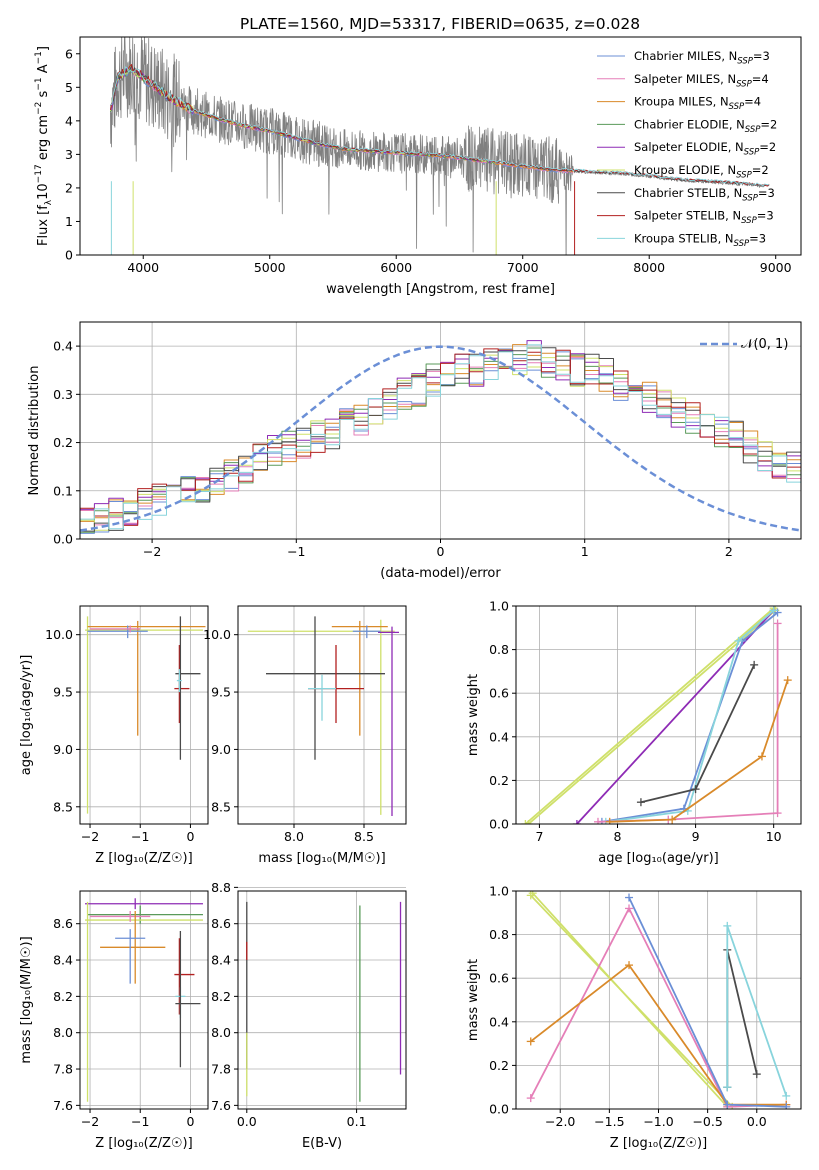 Image resolution: width=819 pixels, height=1170 pixels. What do you see at coordinates (69, 154) in the screenshot?
I see `y-tick-label: 3` at bounding box center [69, 154].